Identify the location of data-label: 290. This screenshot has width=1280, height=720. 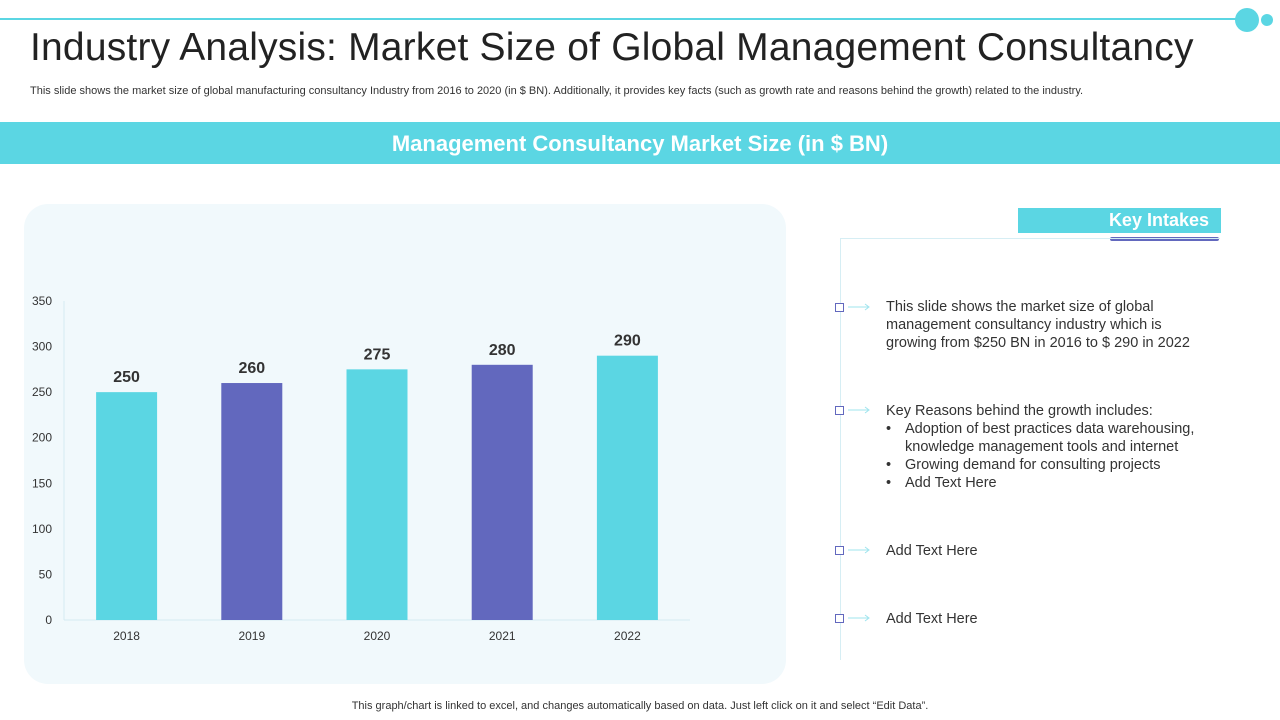
(627, 341).